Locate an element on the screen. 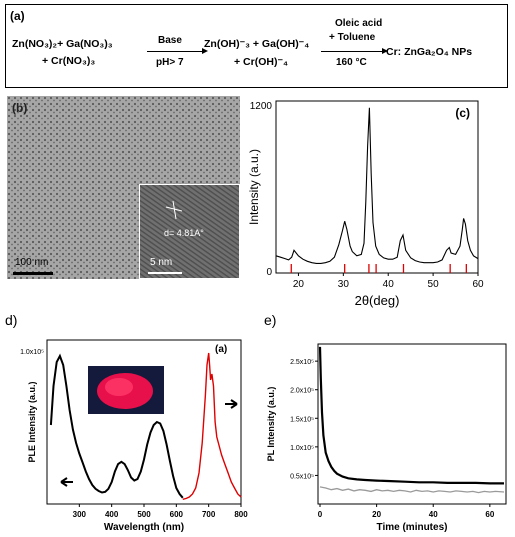  xrd-y-tick-label-0: 0 is located at coordinates (269, 272).